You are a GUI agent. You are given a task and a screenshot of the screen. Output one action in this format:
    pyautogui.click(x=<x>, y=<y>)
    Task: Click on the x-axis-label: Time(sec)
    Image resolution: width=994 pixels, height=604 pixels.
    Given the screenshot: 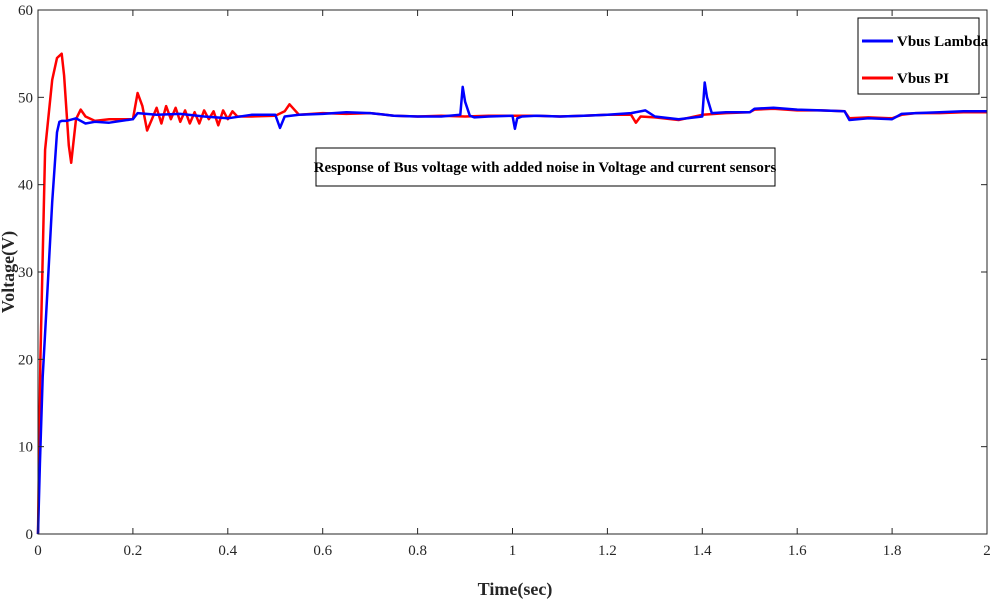 What is the action you would take?
    pyautogui.click(x=515, y=589)
    